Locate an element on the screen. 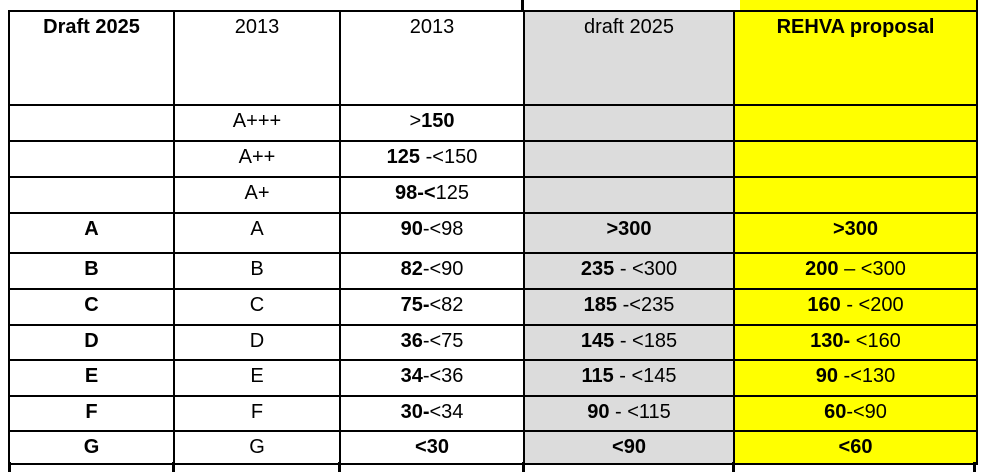 Image resolution: width=986 pixels, height=472 pixels. table-row-class-d: D D 36-<75 145 - <185 130- <160 is located at coordinates (493, 342).